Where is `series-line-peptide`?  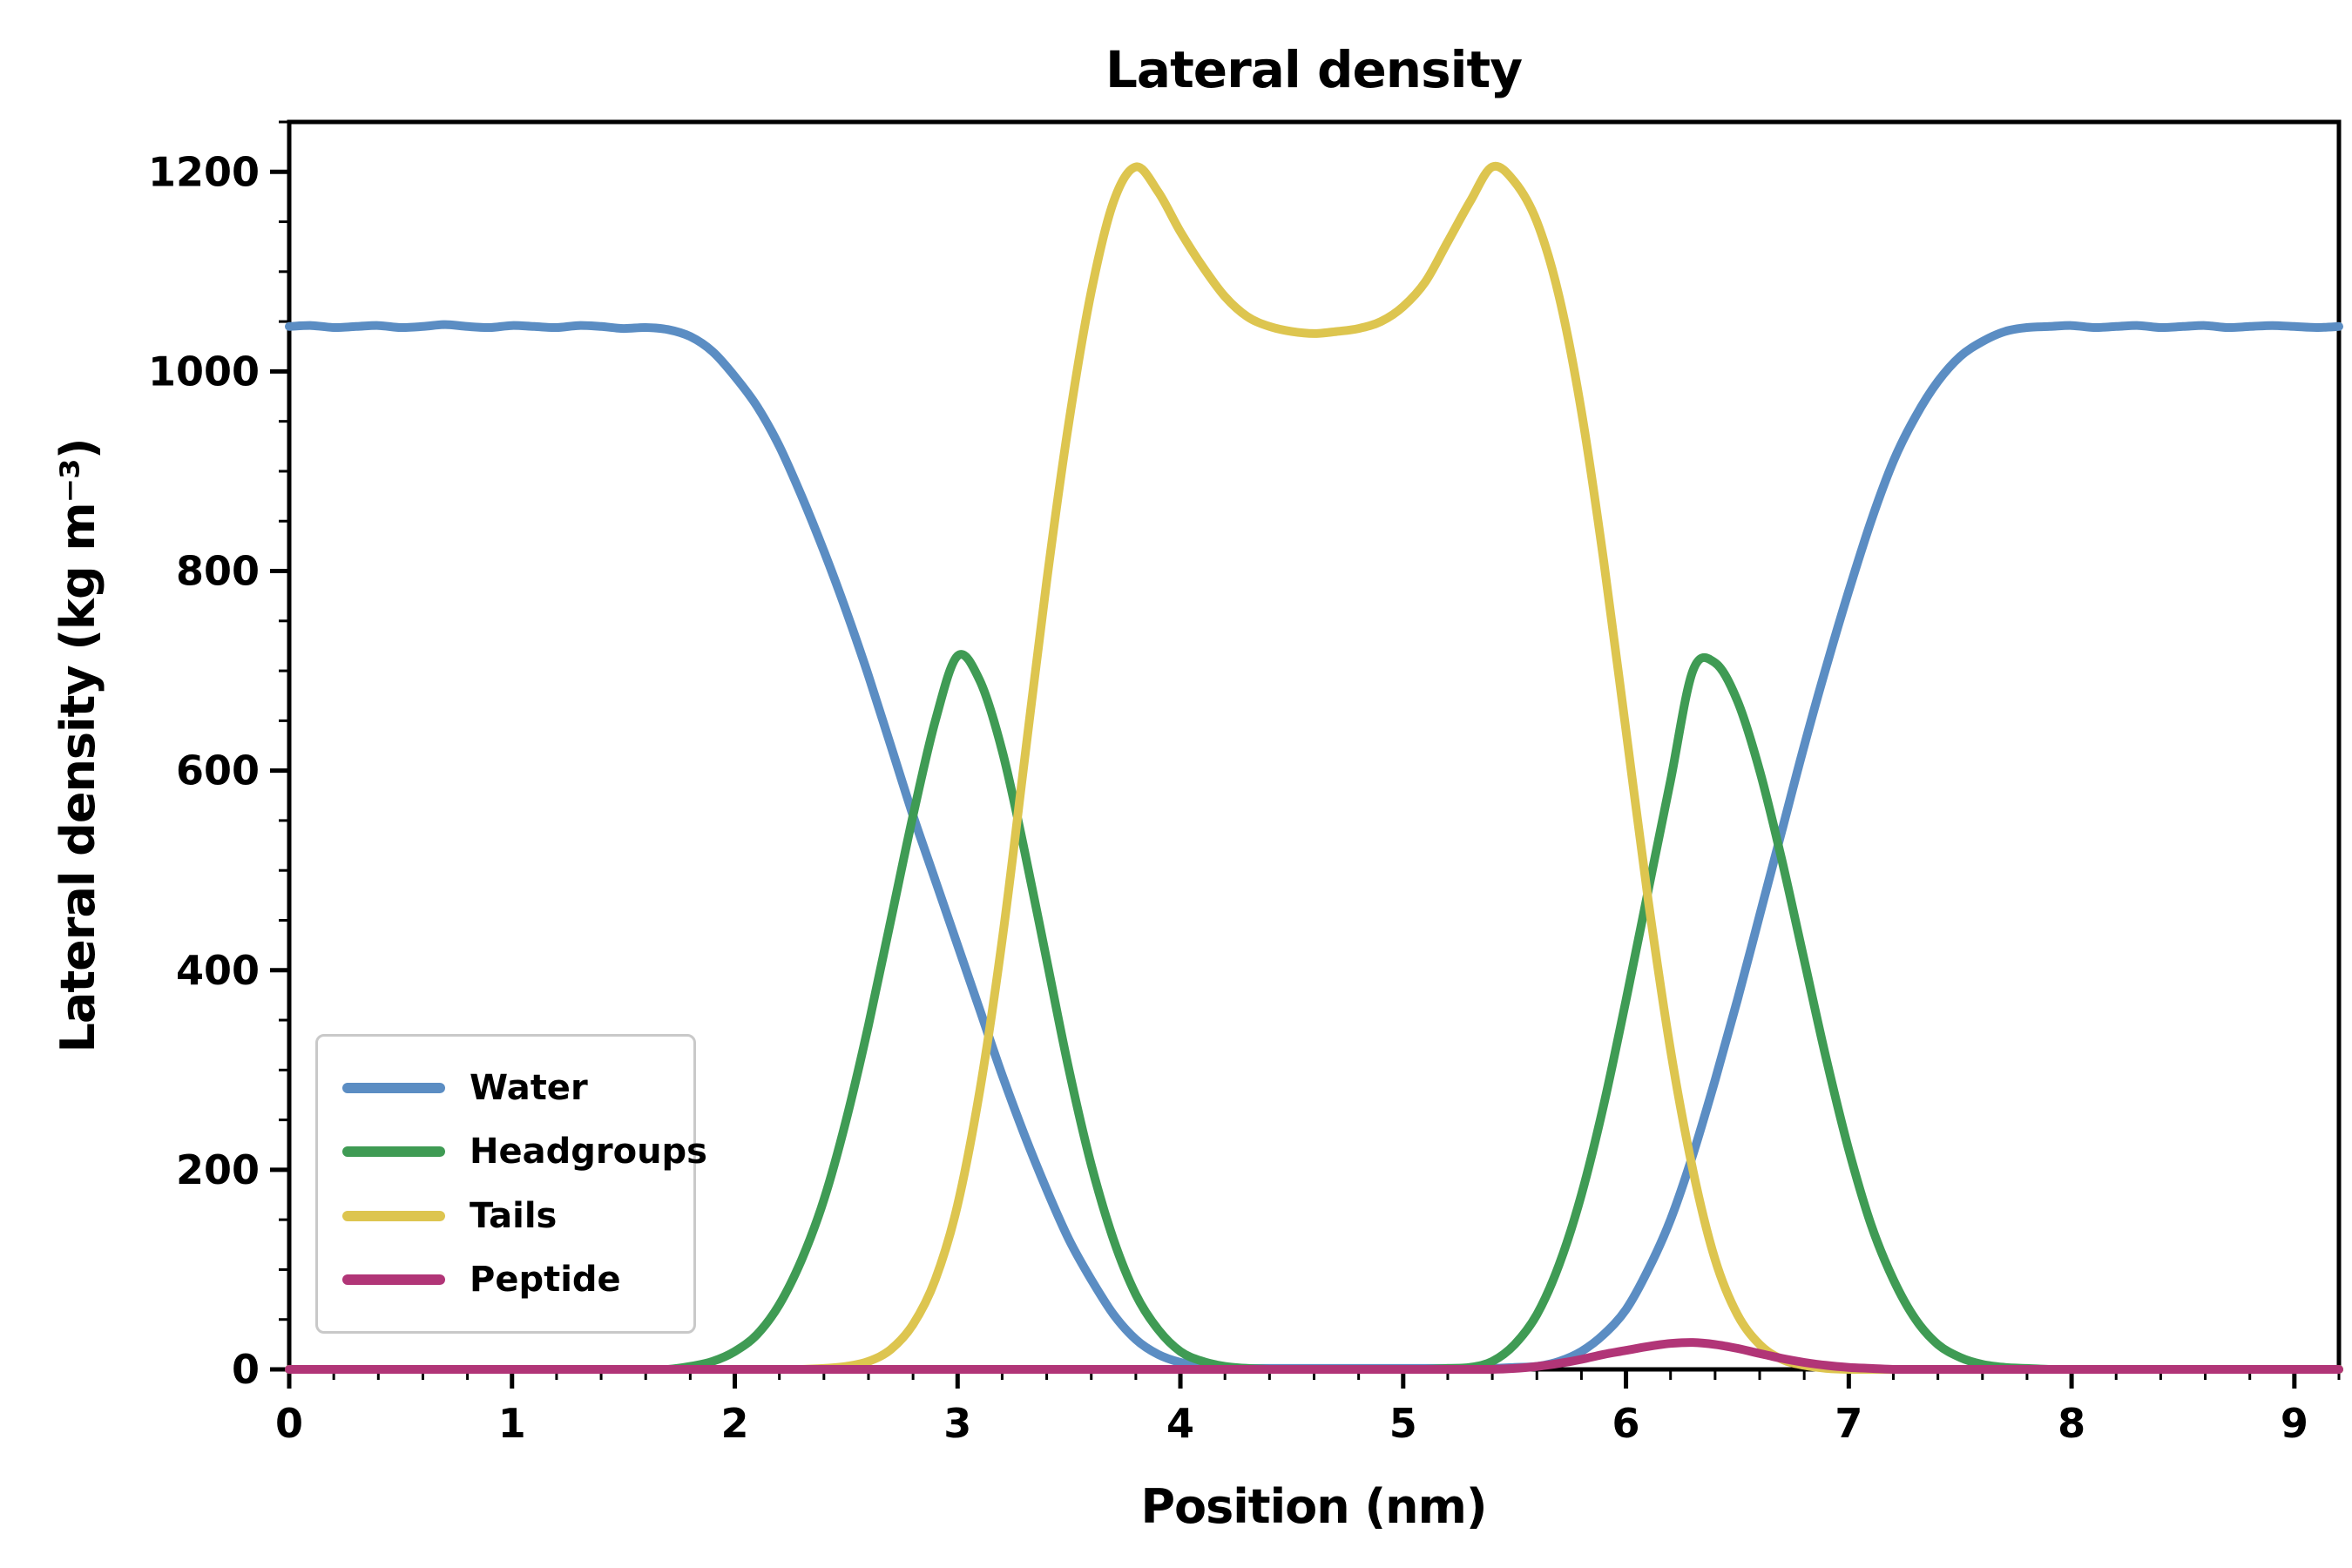
series-line-peptide is located at coordinates (1314, 1356).